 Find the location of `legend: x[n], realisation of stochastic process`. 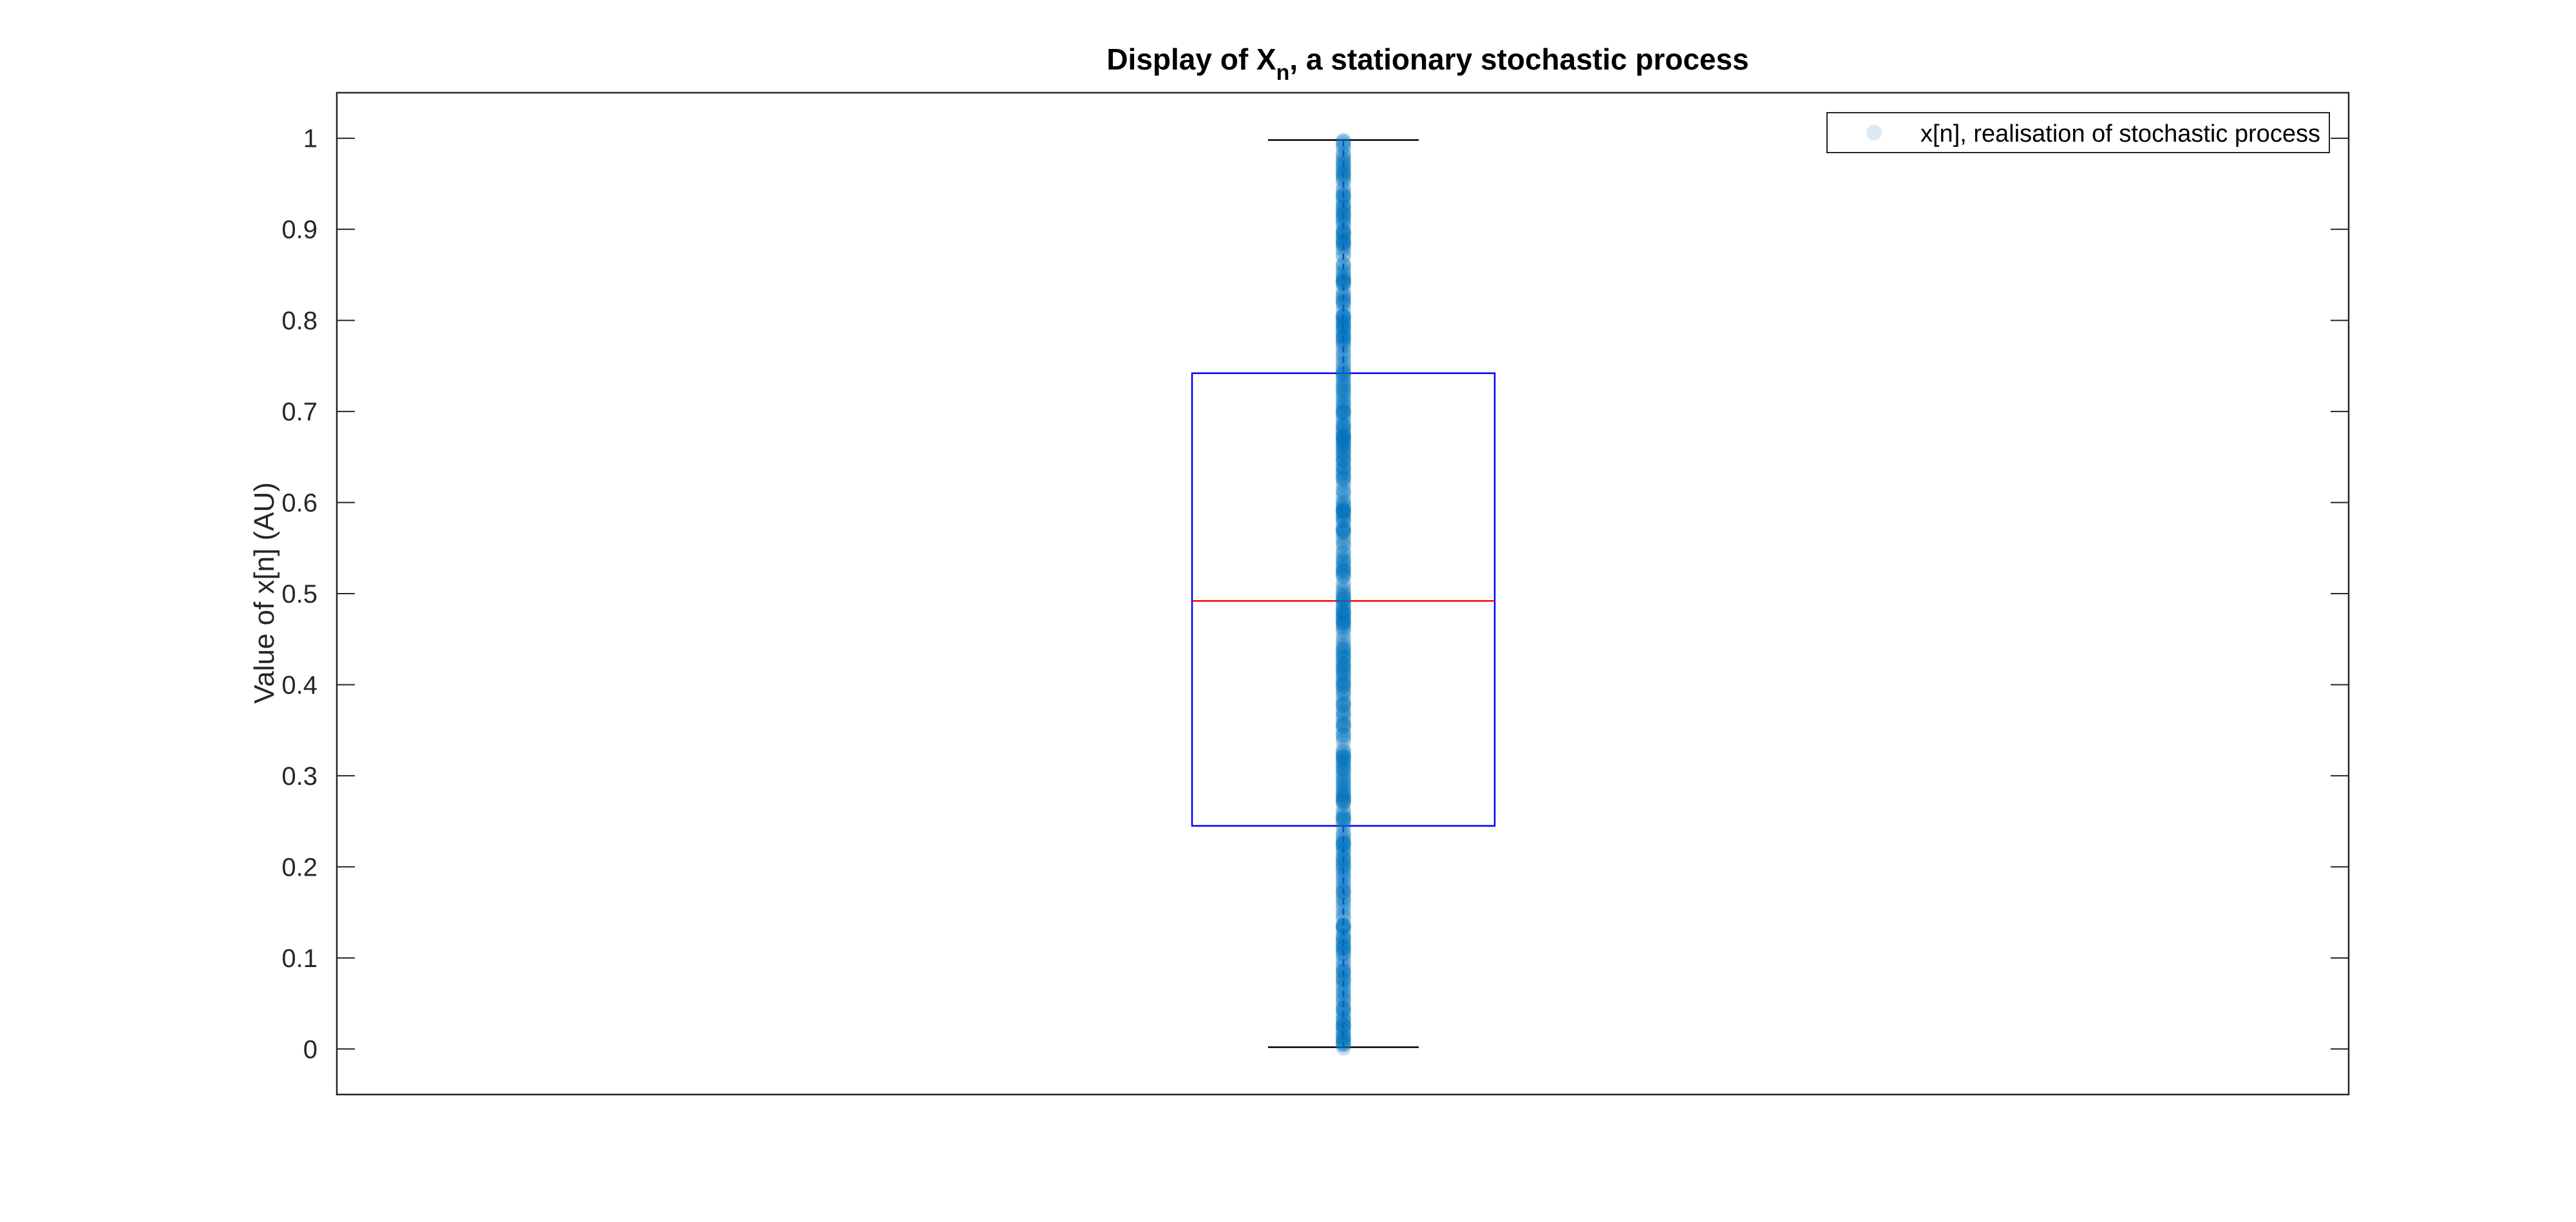

legend: x[n], realisation of stochastic process is located at coordinates (2078, 132).